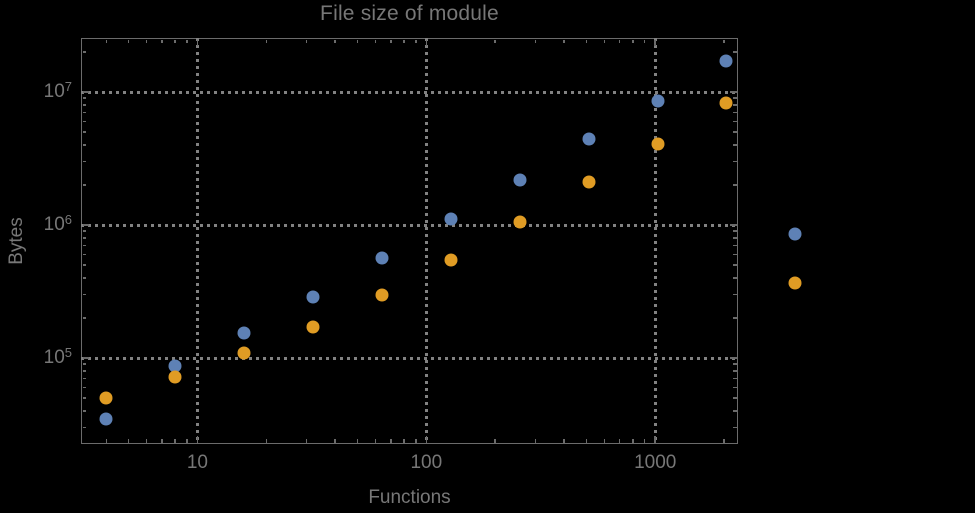 The width and height of the screenshot is (975, 513). I want to click on x-tick-label: 100, so click(426, 462).